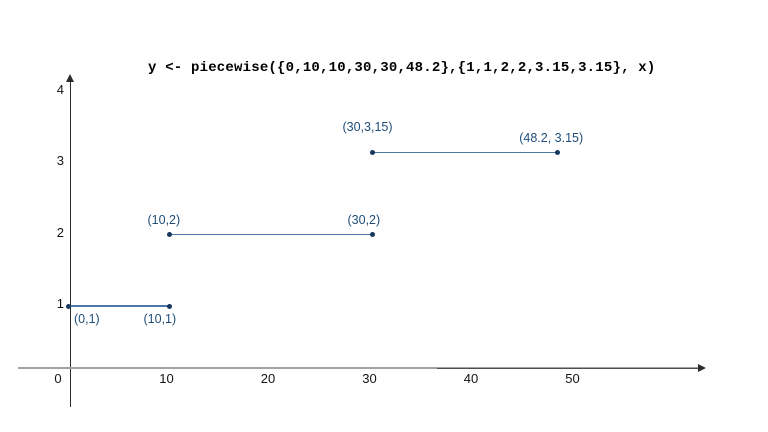 The image size is (768, 432). I want to click on x-tick-label: 10, so click(166, 378).